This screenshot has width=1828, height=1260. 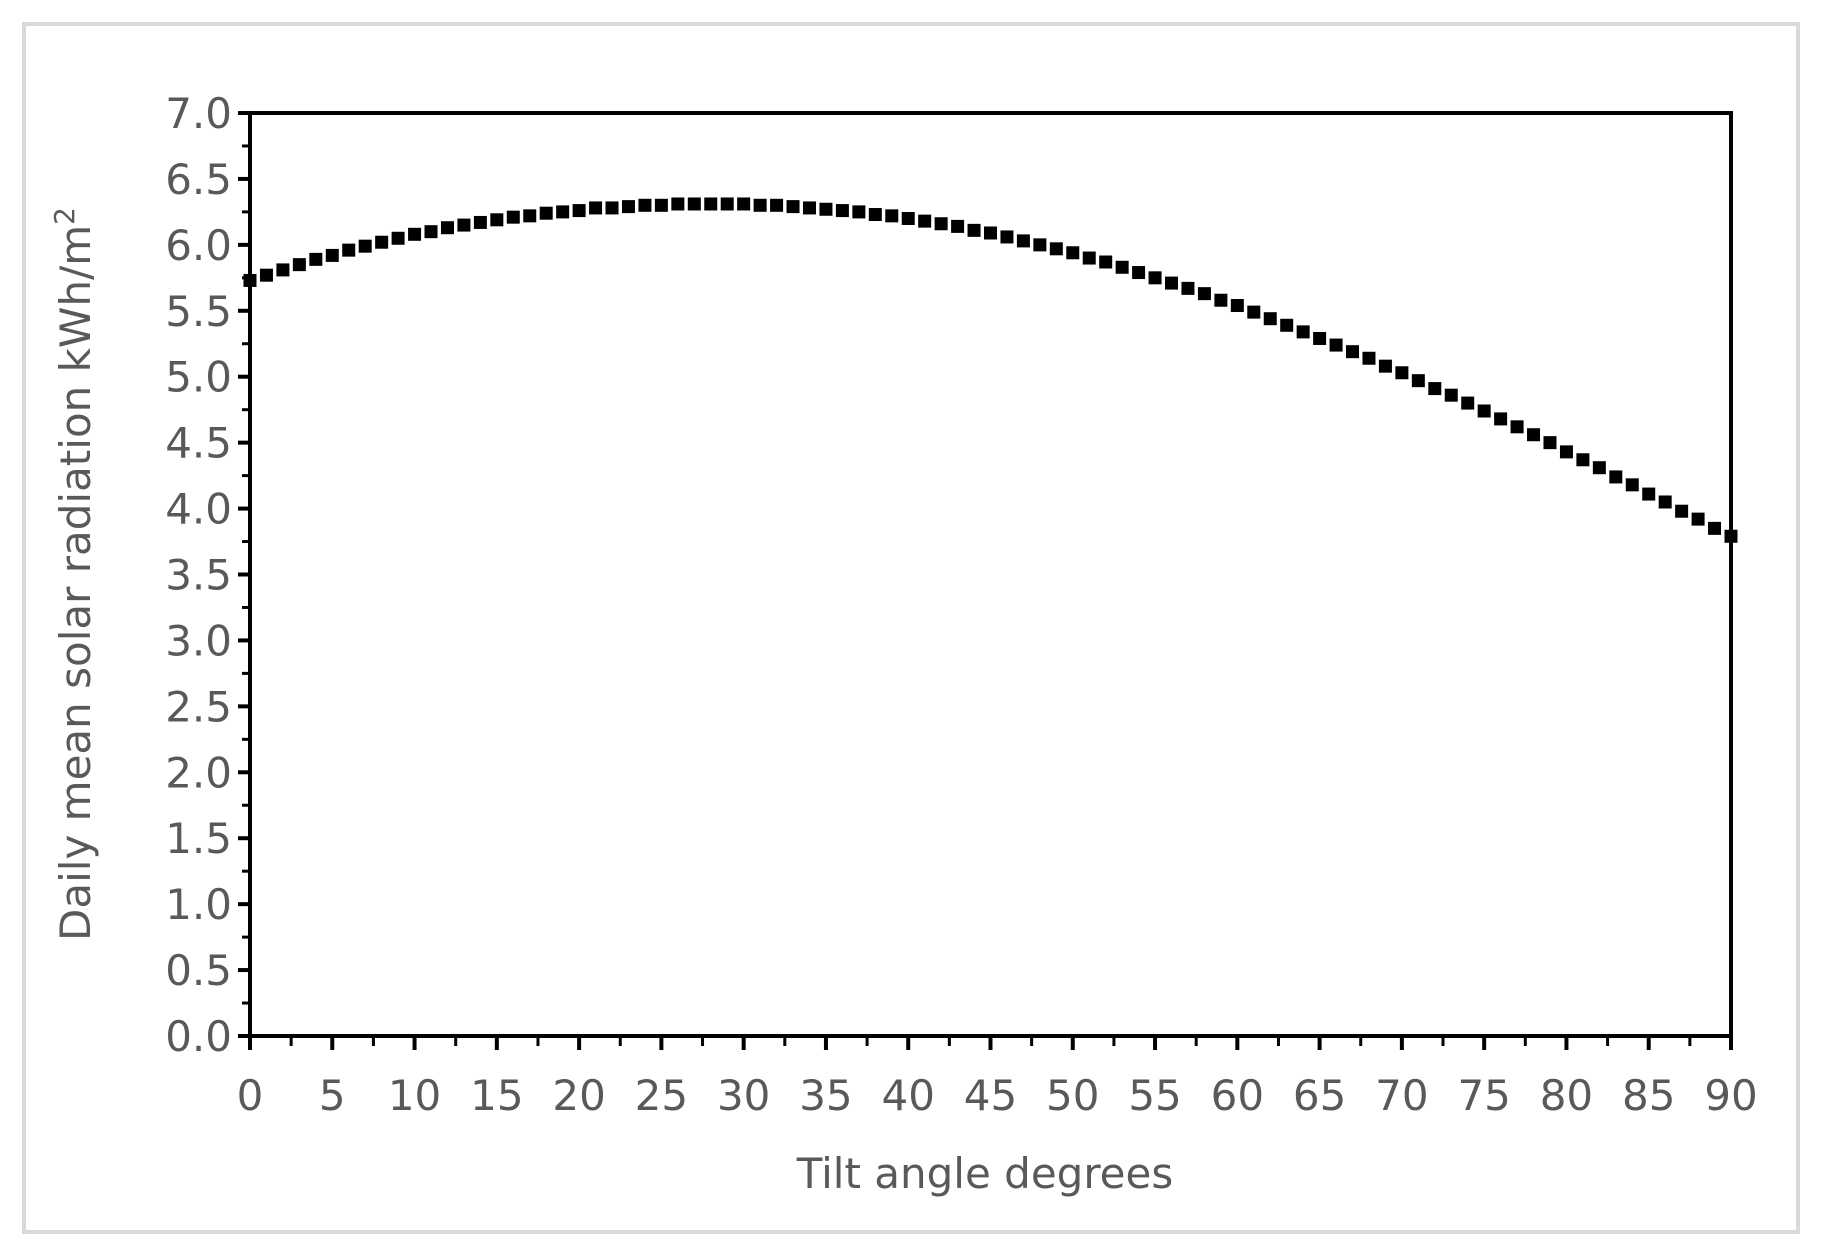 What do you see at coordinates (198, 245) in the screenshot?
I see `y-tick-label: 6.0` at bounding box center [198, 245].